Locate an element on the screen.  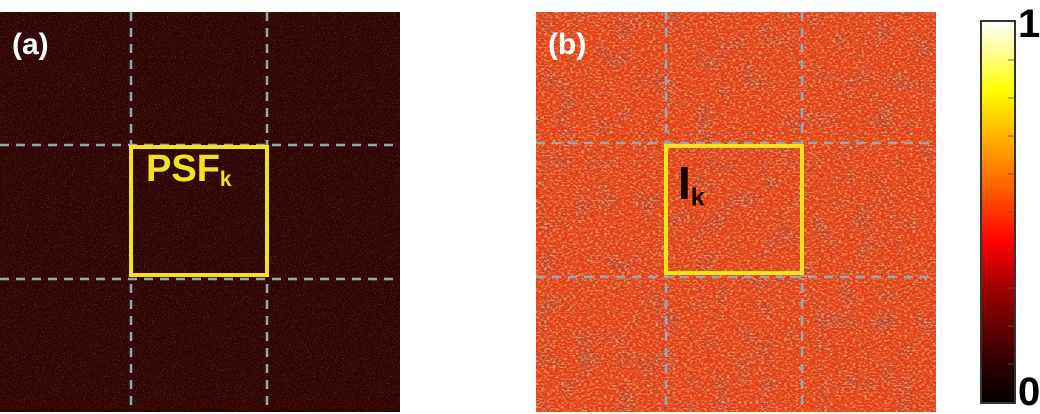
colorbar-max-label: 1 is located at coordinates (1029, 24).